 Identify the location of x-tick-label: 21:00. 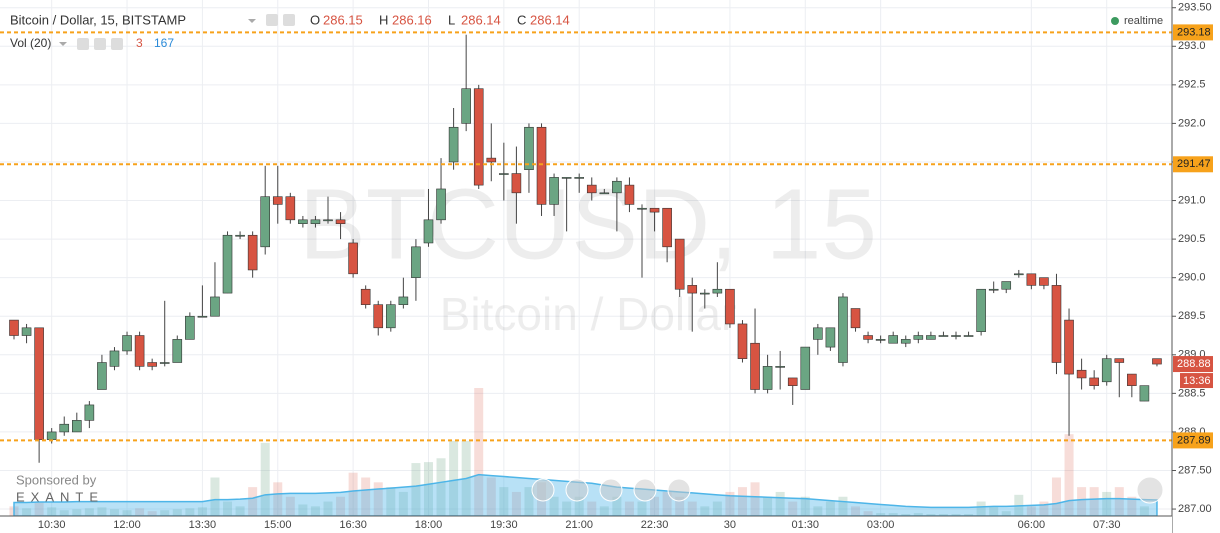
(579, 525).